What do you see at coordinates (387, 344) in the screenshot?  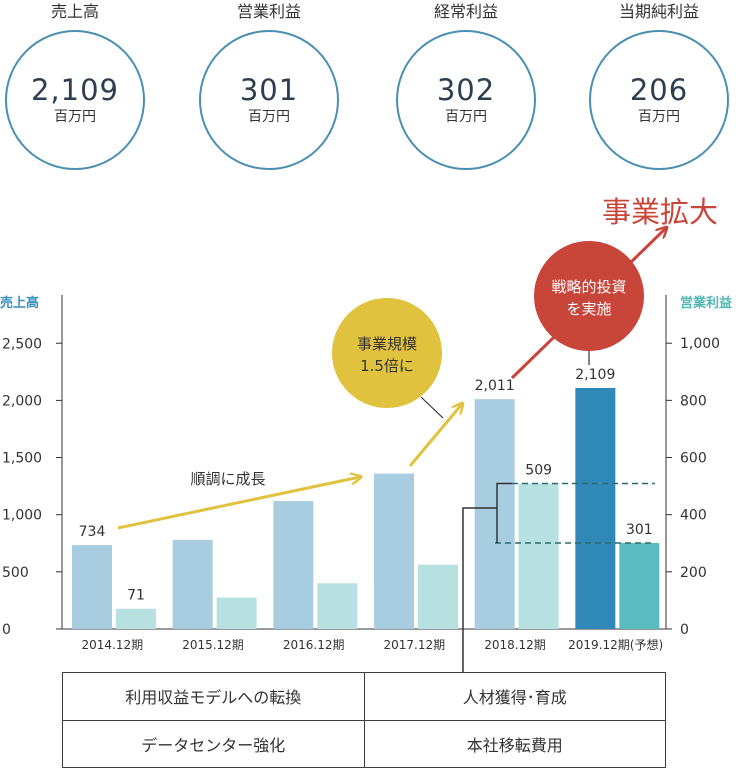 I see `scale-bubble-text: 事業規模` at bounding box center [387, 344].